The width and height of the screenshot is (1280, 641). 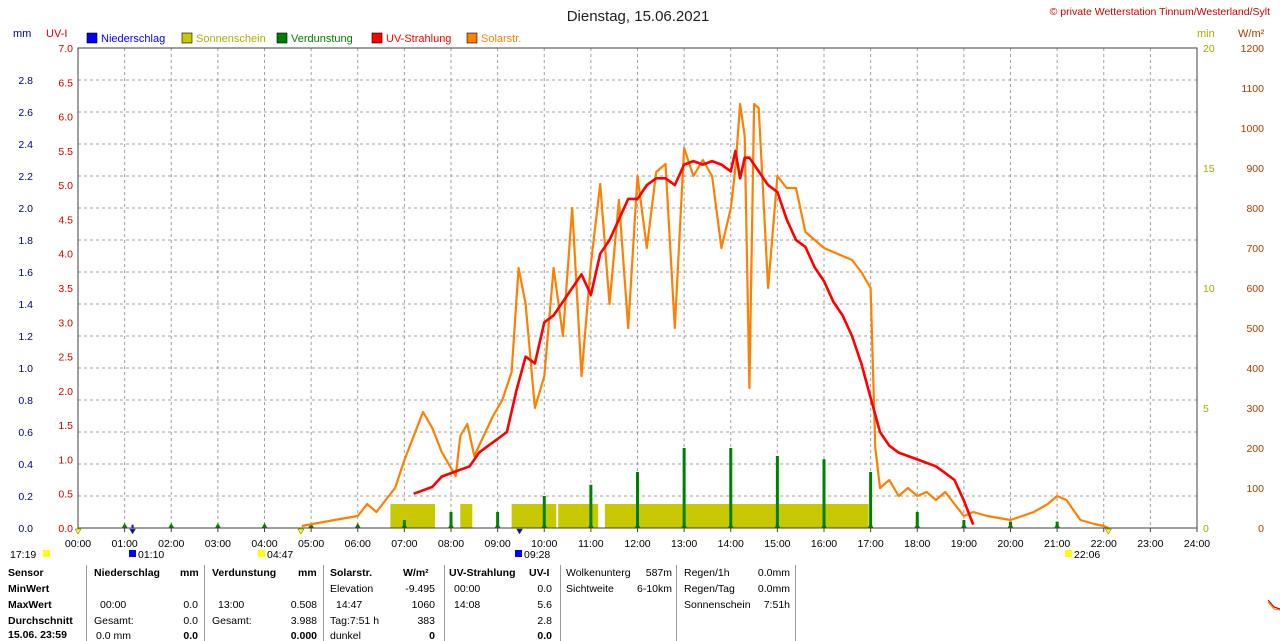 What do you see at coordinates (30, 605) in the screenshot?
I see `maxwert-label: MaxWert` at bounding box center [30, 605].